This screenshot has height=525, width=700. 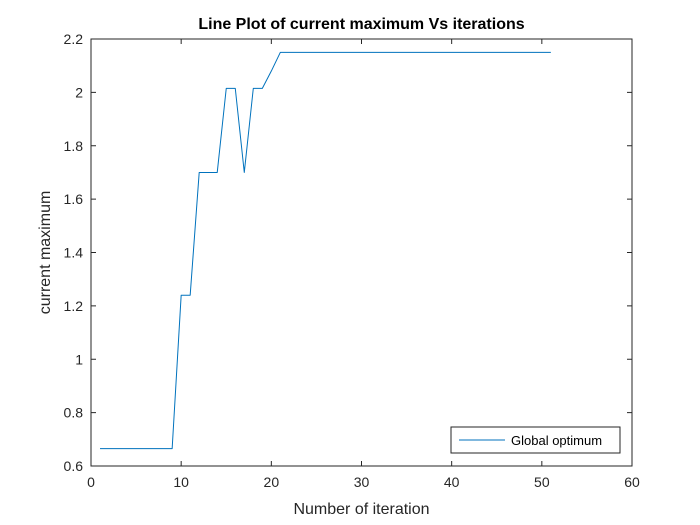 I want to click on x-tick-label: 60, so click(x=632, y=482).